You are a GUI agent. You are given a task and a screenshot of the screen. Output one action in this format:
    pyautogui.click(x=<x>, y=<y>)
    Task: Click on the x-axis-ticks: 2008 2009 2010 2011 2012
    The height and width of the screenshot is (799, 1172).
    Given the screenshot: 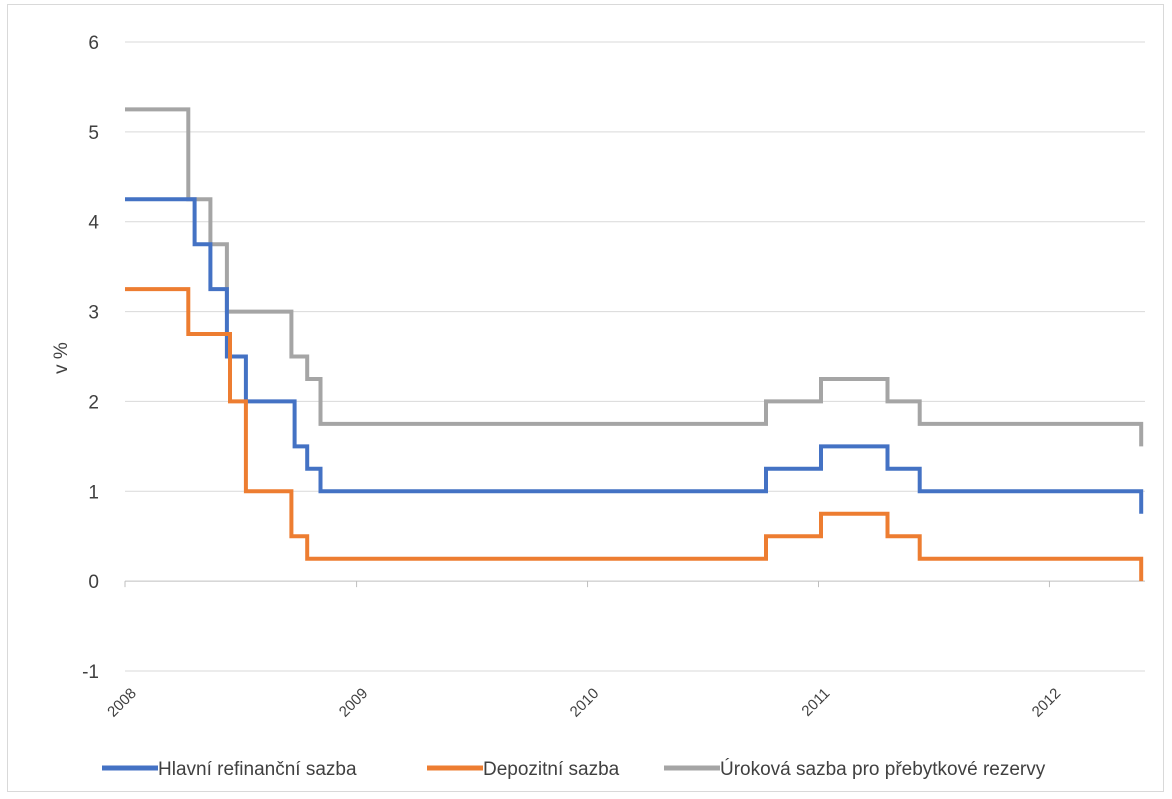 What is the action you would take?
    pyautogui.click(x=584, y=651)
    